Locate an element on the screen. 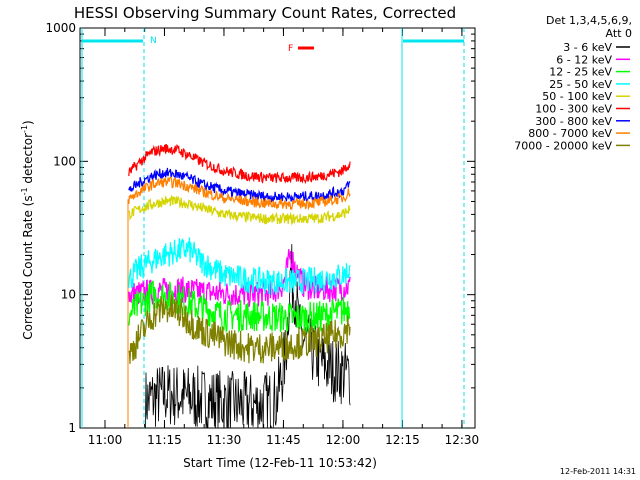 This screenshot has width=640, height=480. x-tick-label: 11:15 is located at coordinates (164, 440).